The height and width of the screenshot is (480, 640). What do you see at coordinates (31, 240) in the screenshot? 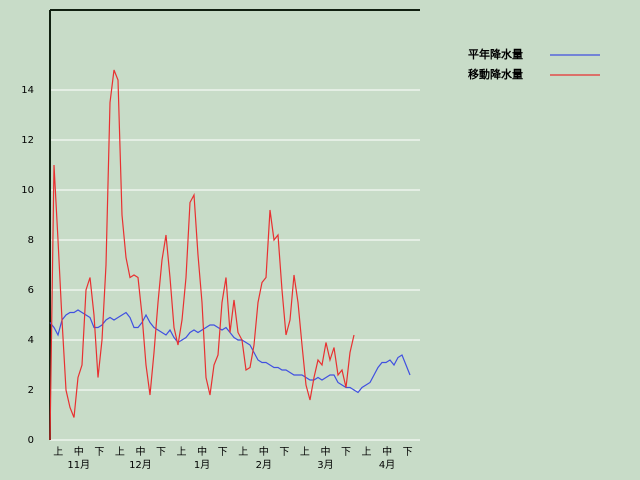
I see `y-tick-label: 8` at bounding box center [31, 240].